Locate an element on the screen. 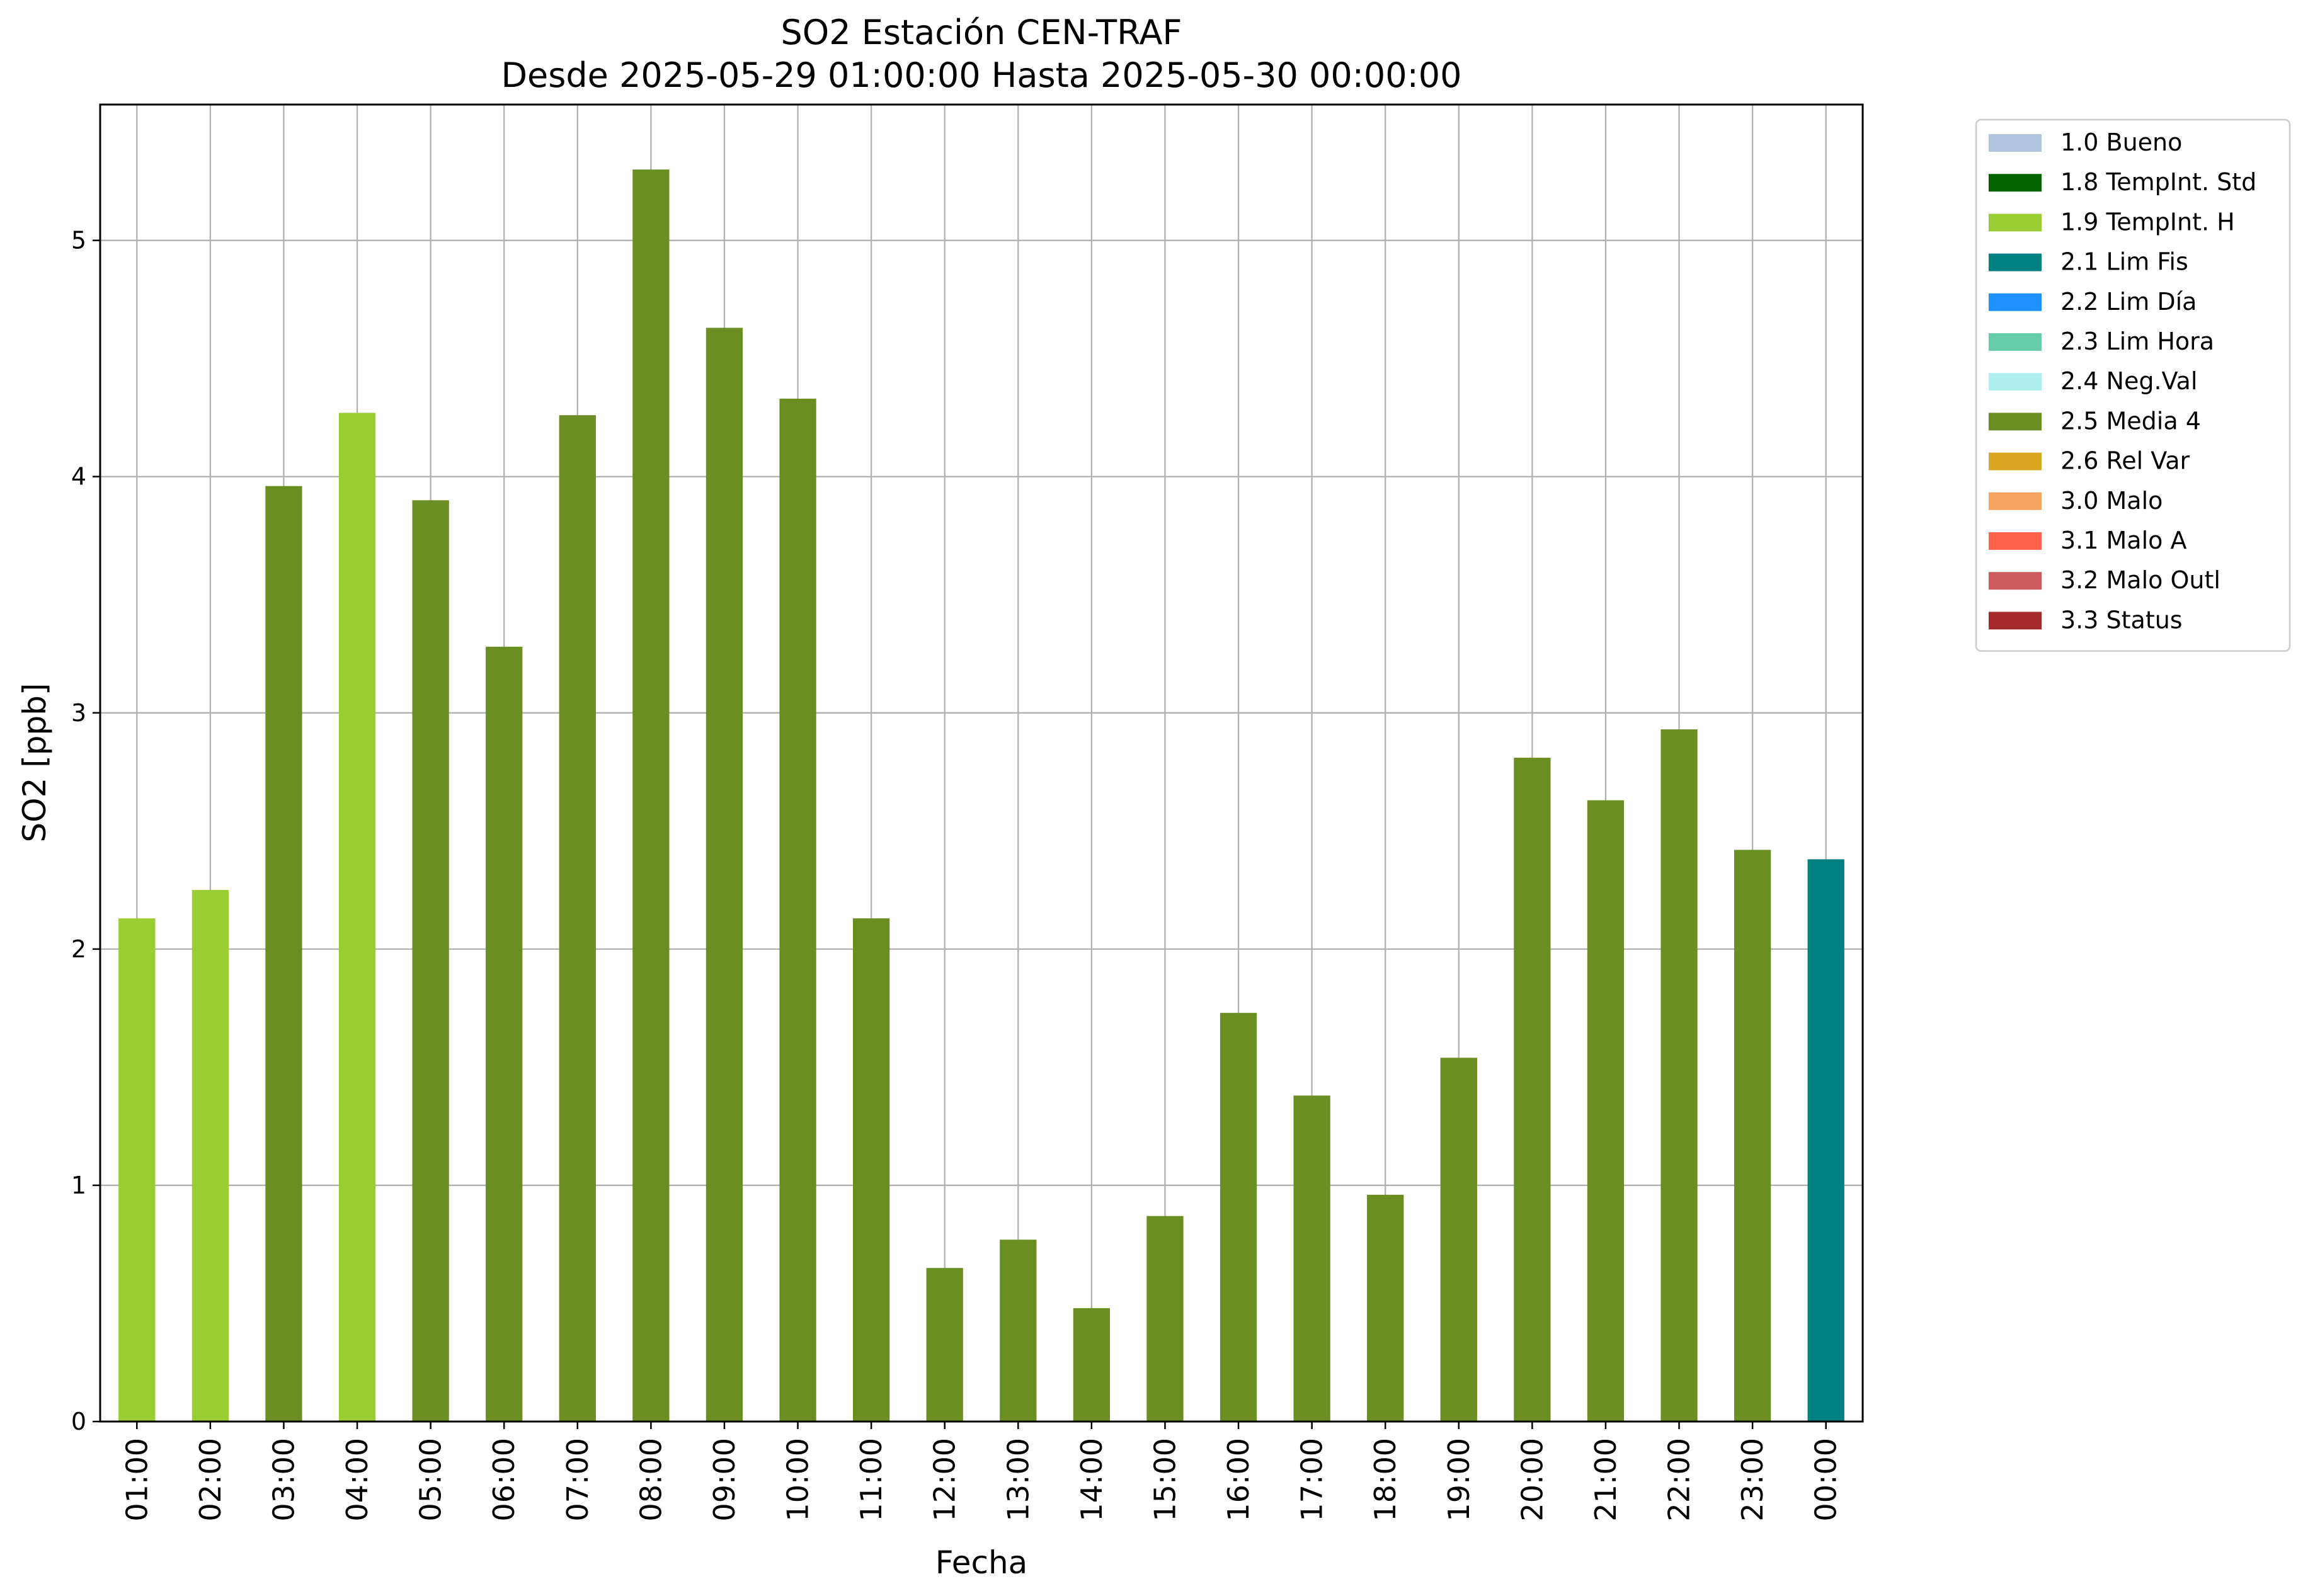 This screenshot has width=2303, height=1596. legend-entry-label: 3.3 Status is located at coordinates (2121, 620).